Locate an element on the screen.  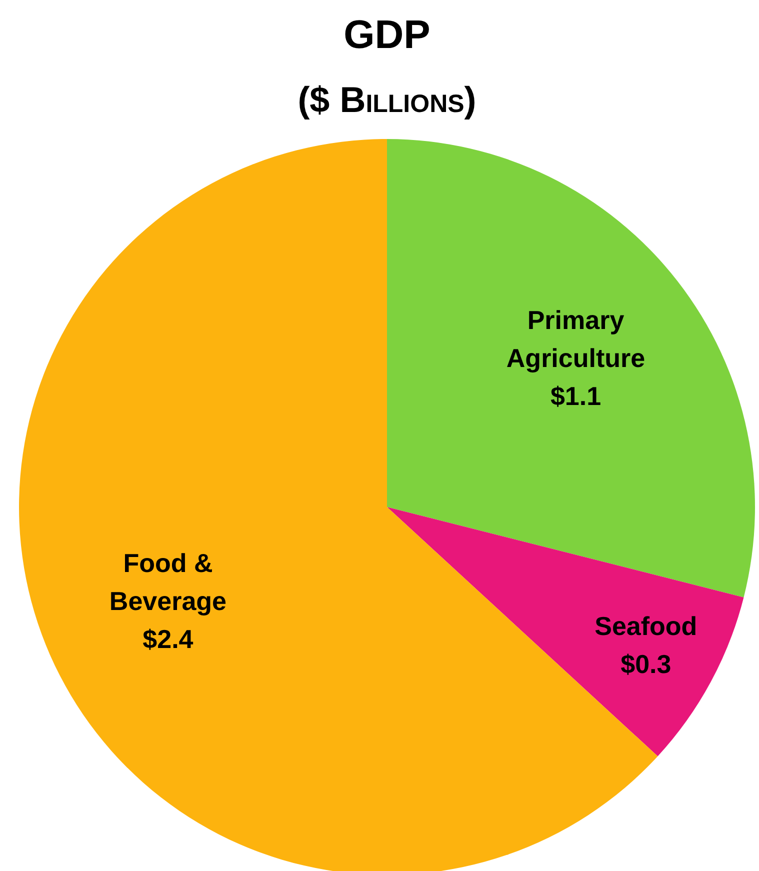
data-label: $1.1 is located at coordinates (576, 395).